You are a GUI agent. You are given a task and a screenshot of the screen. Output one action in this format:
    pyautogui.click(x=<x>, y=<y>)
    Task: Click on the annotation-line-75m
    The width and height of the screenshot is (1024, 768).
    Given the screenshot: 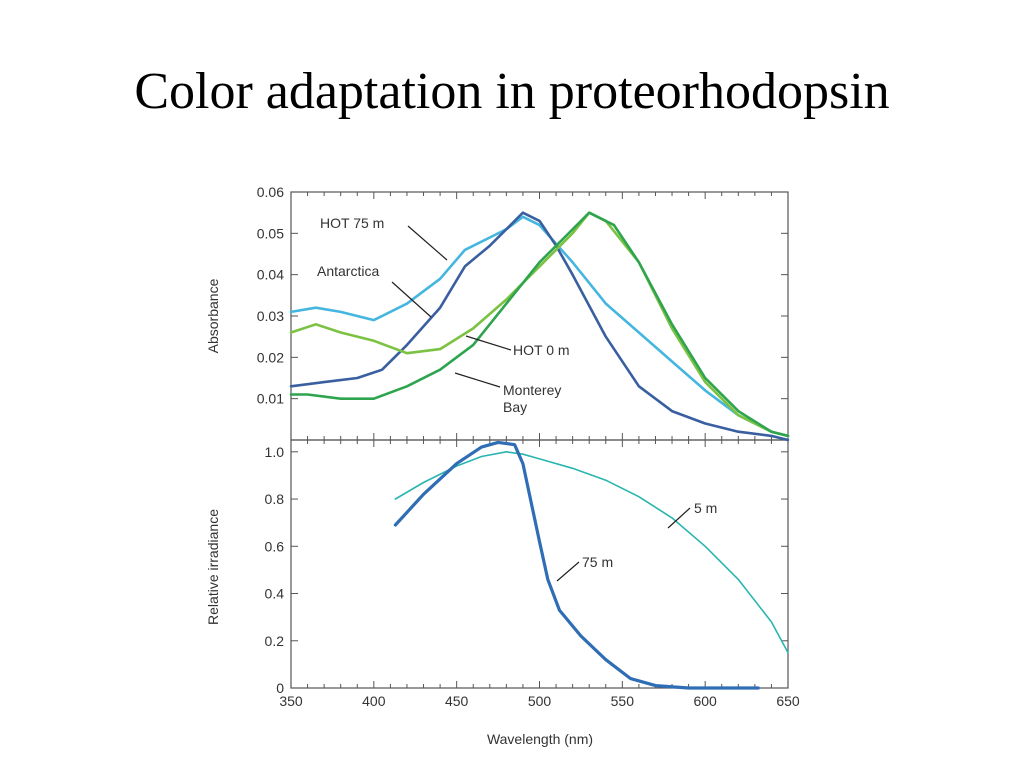 What is the action you would take?
    pyautogui.click(x=568, y=571)
    